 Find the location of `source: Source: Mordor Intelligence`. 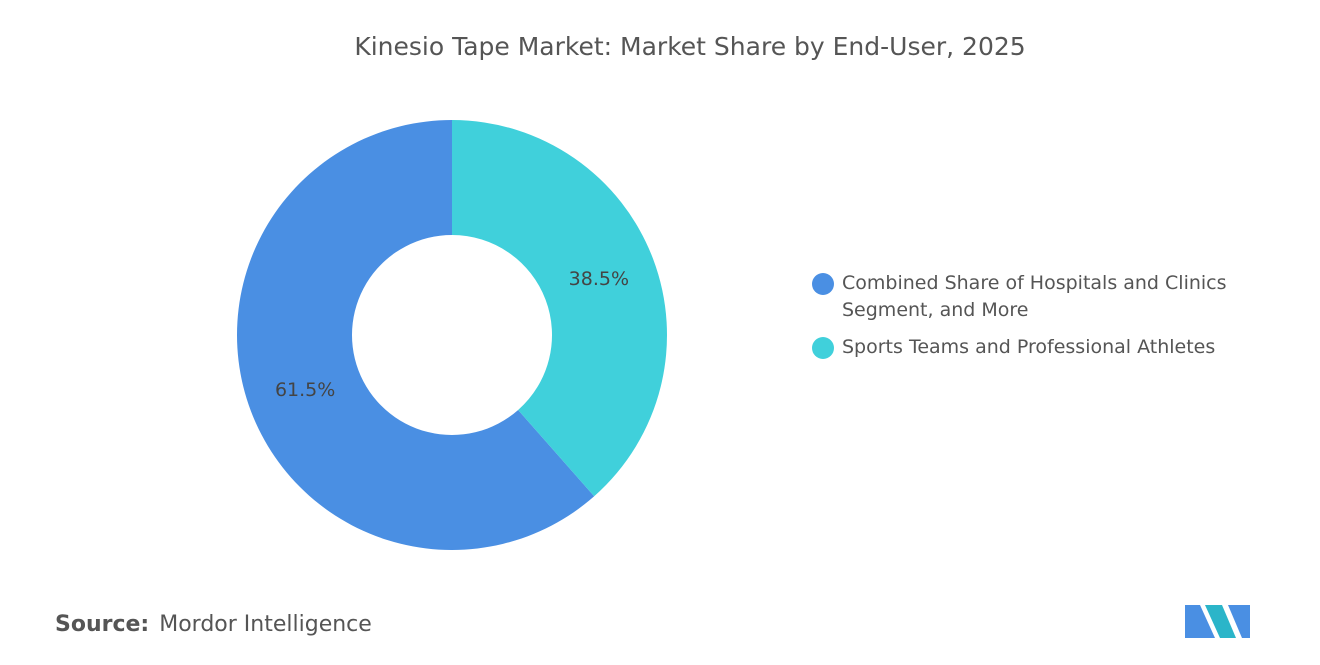

source: Source: Mordor Intelligence is located at coordinates (213, 624).